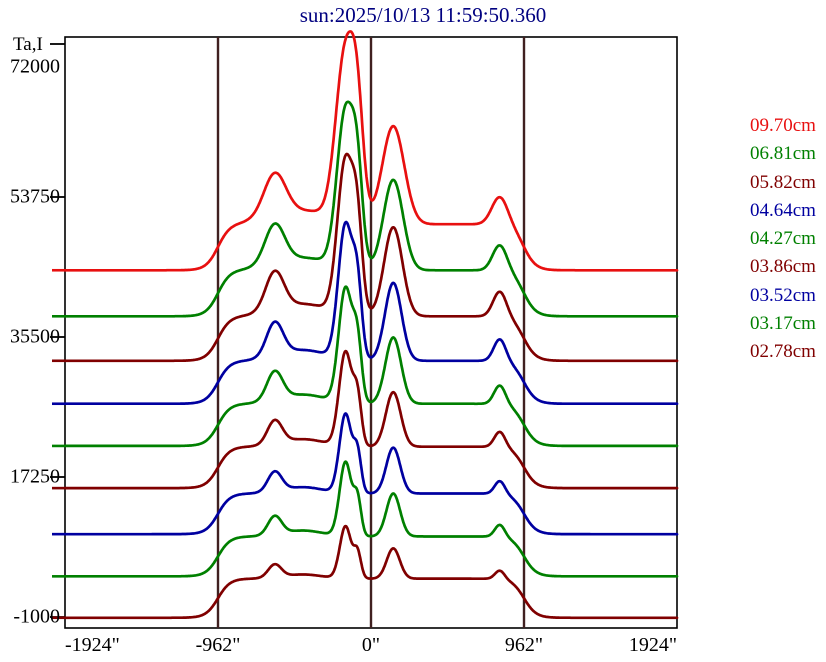 The width and height of the screenshot is (826, 662). What do you see at coordinates (783, 125) in the screenshot?
I see `legend-item: 09.70cm` at bounding box center [783, 125].